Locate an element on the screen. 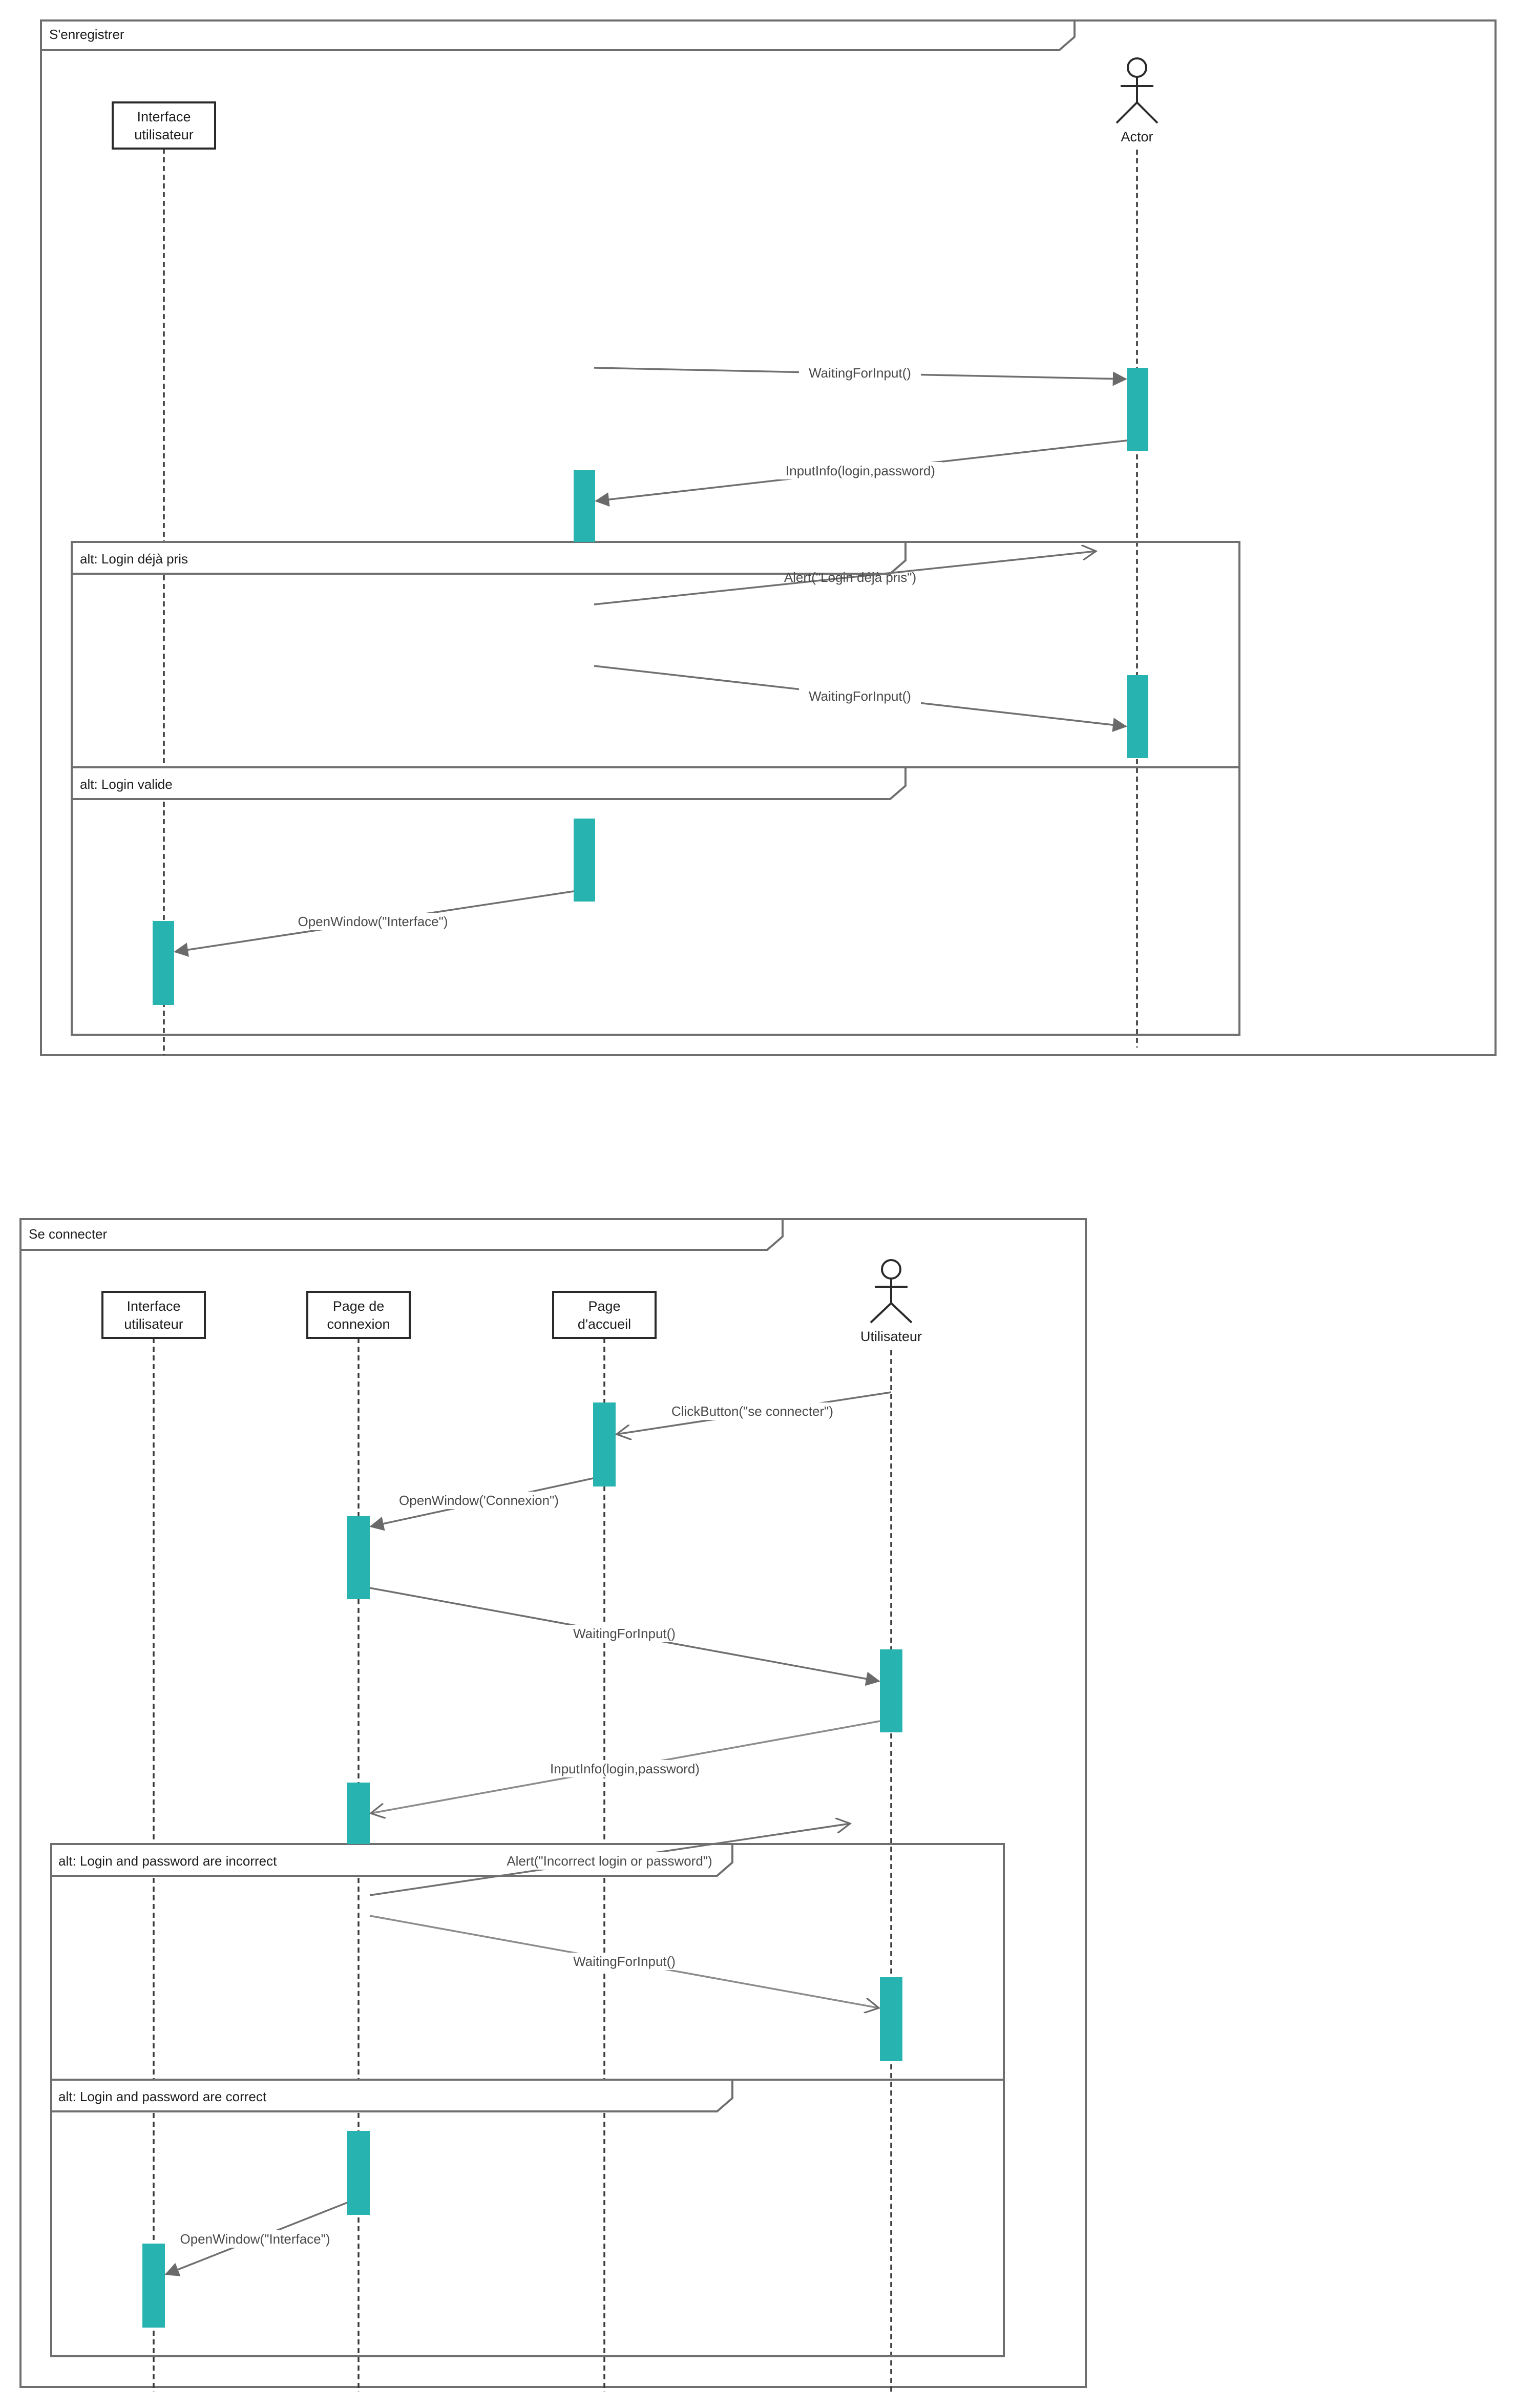 This screenshot has width=1516, height=2408. actor-user-left-leg is located at coordinates (881, 1313).